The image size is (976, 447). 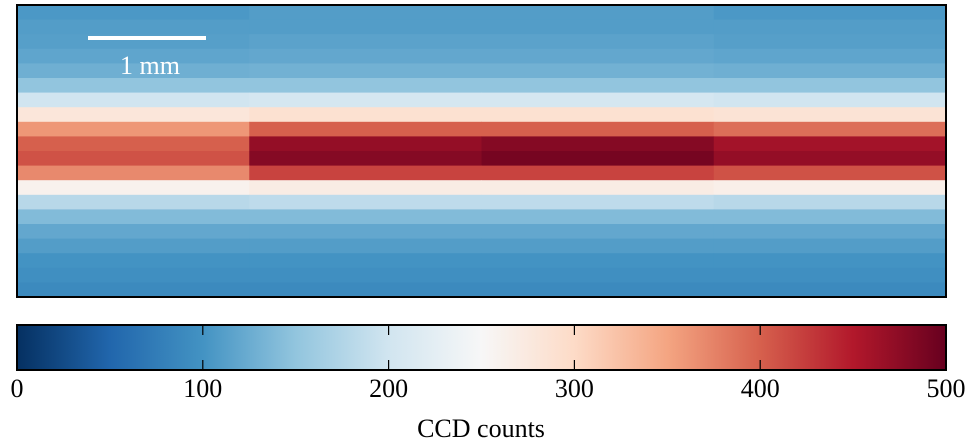 What do you see at coordinates (481, 347) in the screenshot?
I see `colorbar` at bounding box center [481, 347].